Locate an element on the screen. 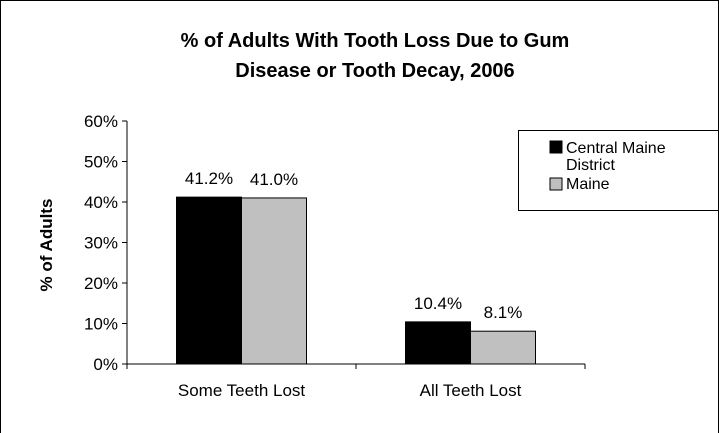 This screenshot has height=433, width=719. y-axis-ticks: 0% 10% 20% 30% 40% 50% 60% is located at coordinates (105, 243).